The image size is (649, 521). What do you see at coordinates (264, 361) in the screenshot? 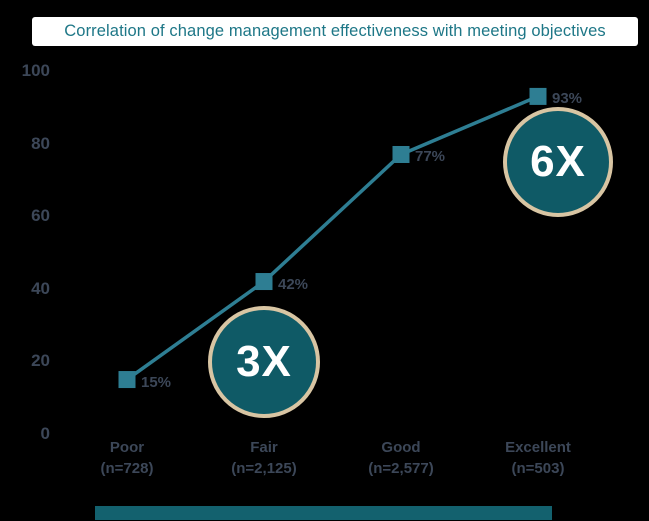
I see `annotation-3x: 3X` at bounding box center [264, 361].